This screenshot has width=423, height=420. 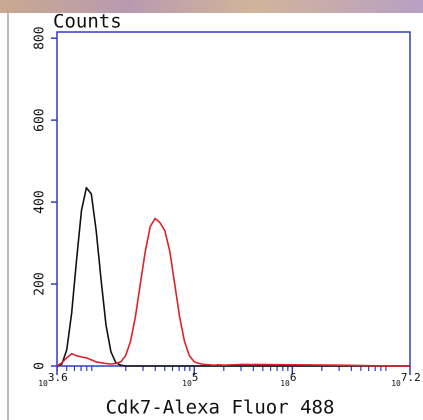 I want to click on y-tick-label: 600, so click(x=40, y=119).